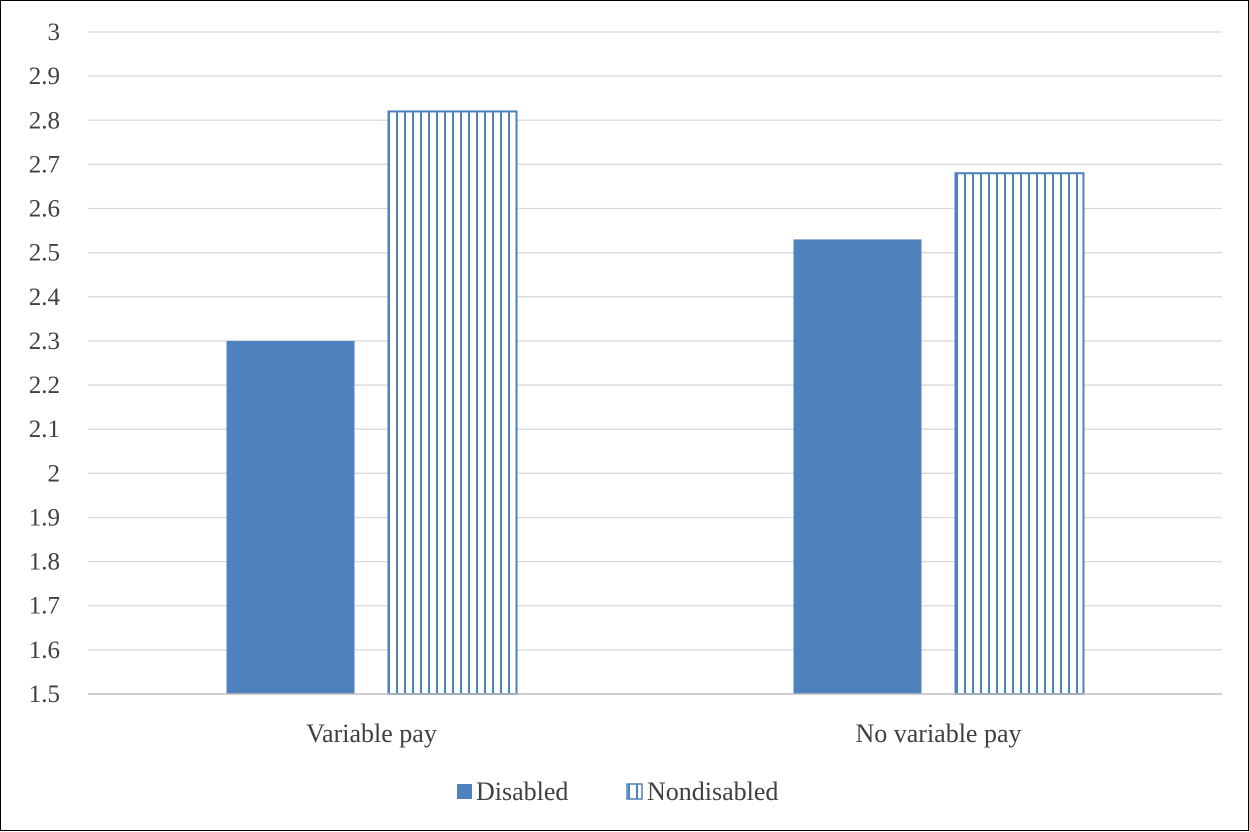  What do you see at coordinates (44, 385) in the screenshot?
I see `y-tick-label: 2.2` at bounding box center [44, 385].